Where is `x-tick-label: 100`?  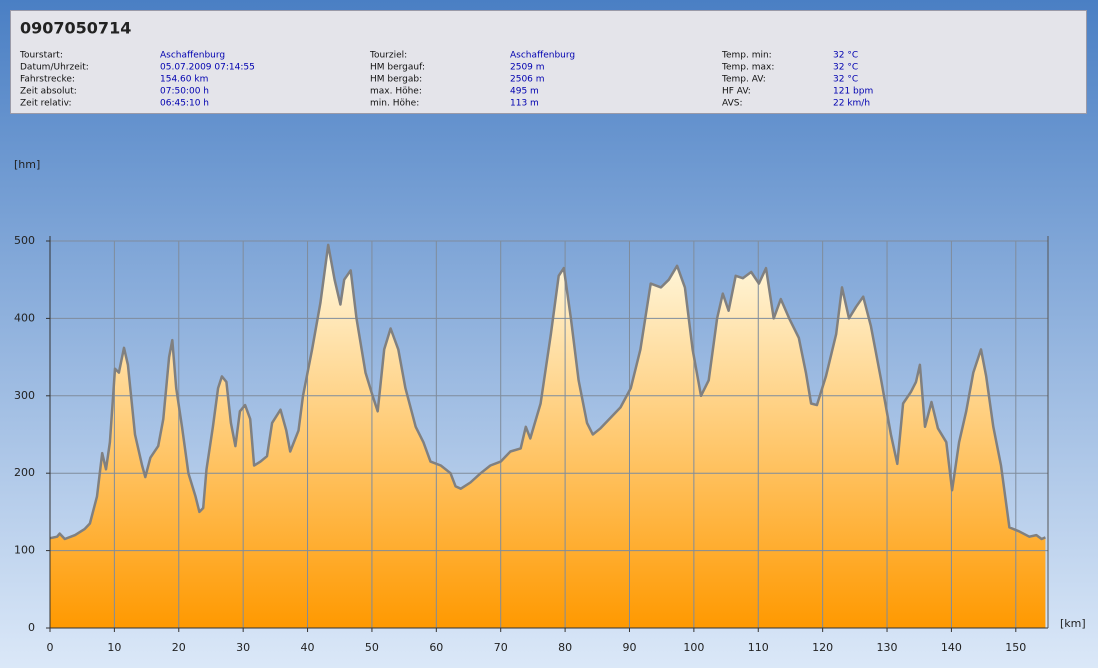 x-tick-label: 100 is located at coordinates (693, 647).